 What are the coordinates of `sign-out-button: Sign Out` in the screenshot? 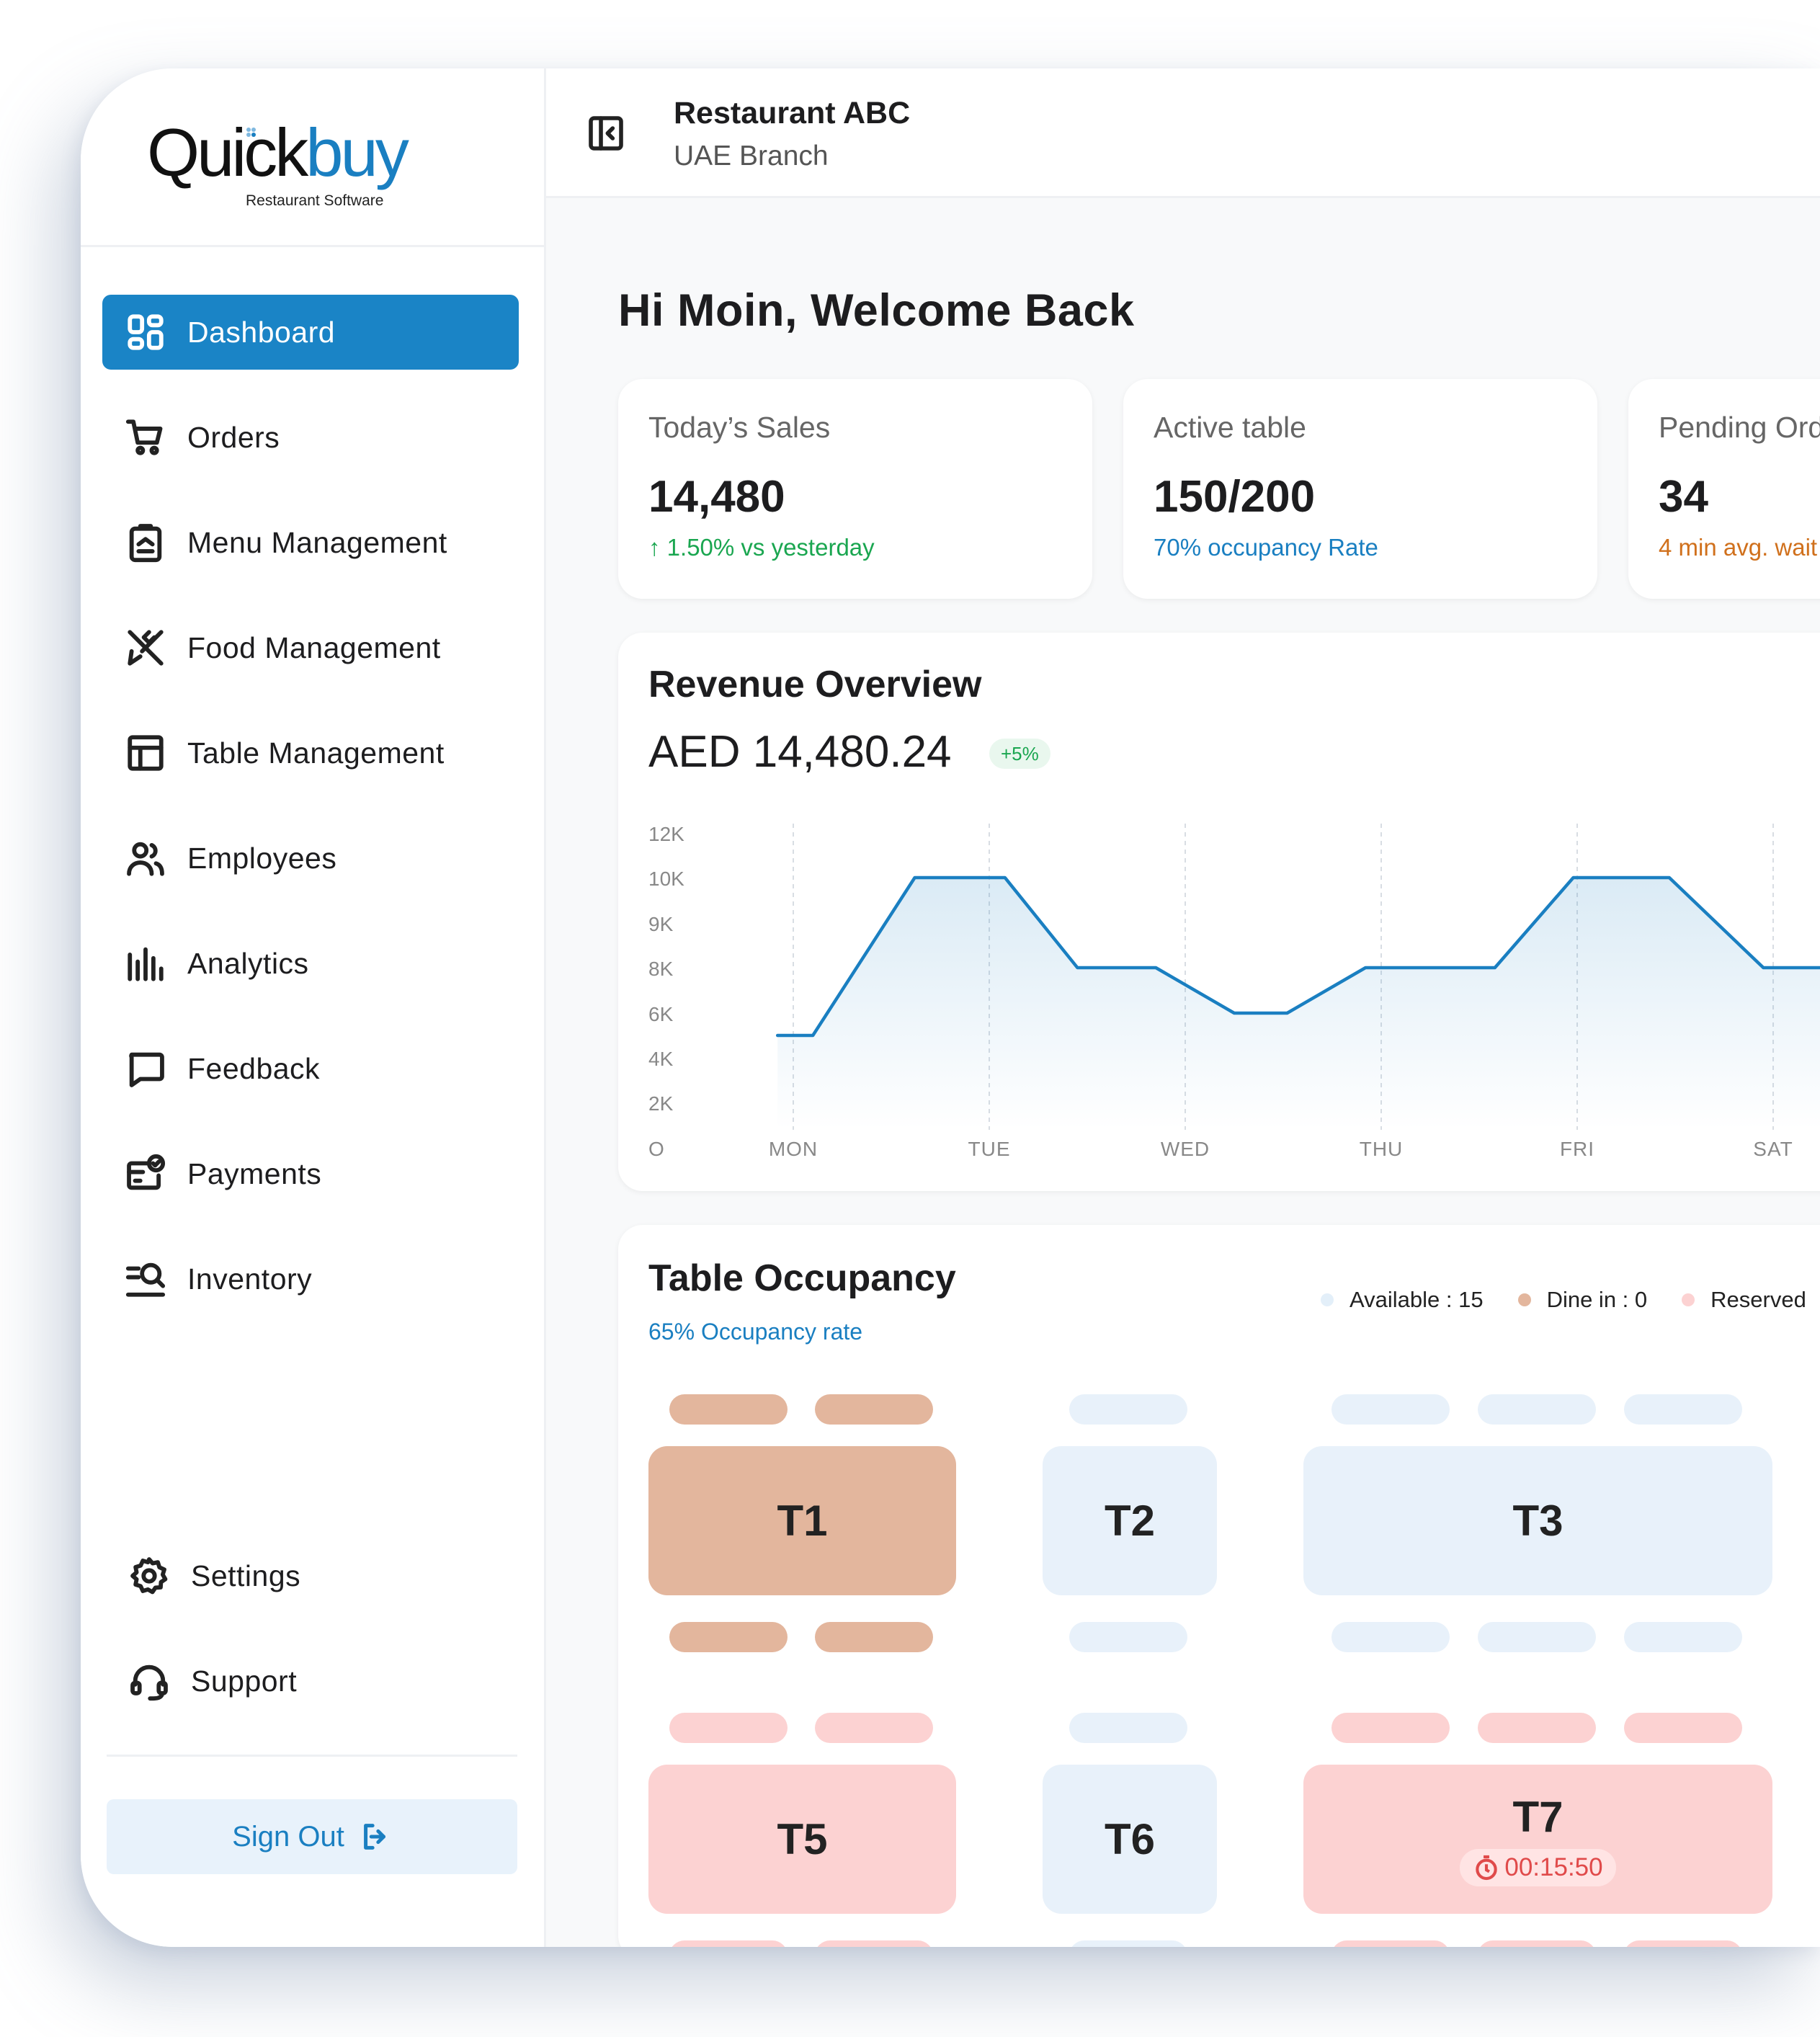 It's located at (312, 1836).